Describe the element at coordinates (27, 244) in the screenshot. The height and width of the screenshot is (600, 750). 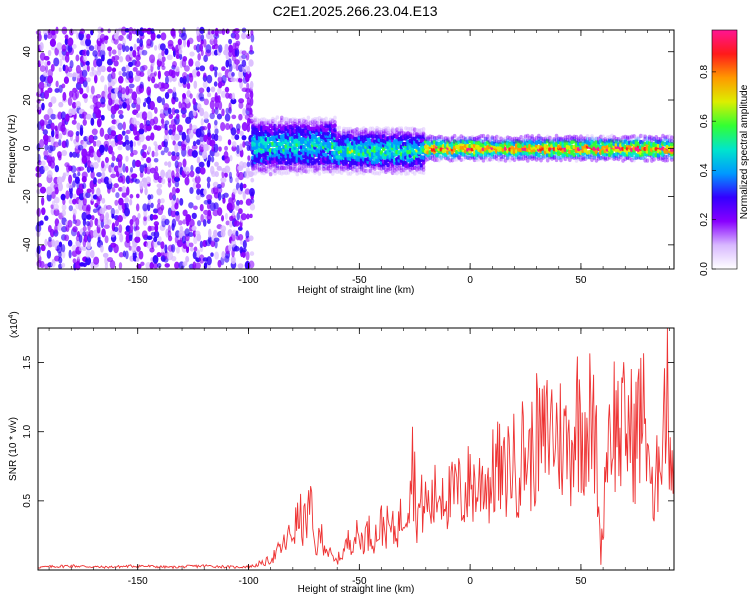
I see `y-tick-label: -40` at that location.